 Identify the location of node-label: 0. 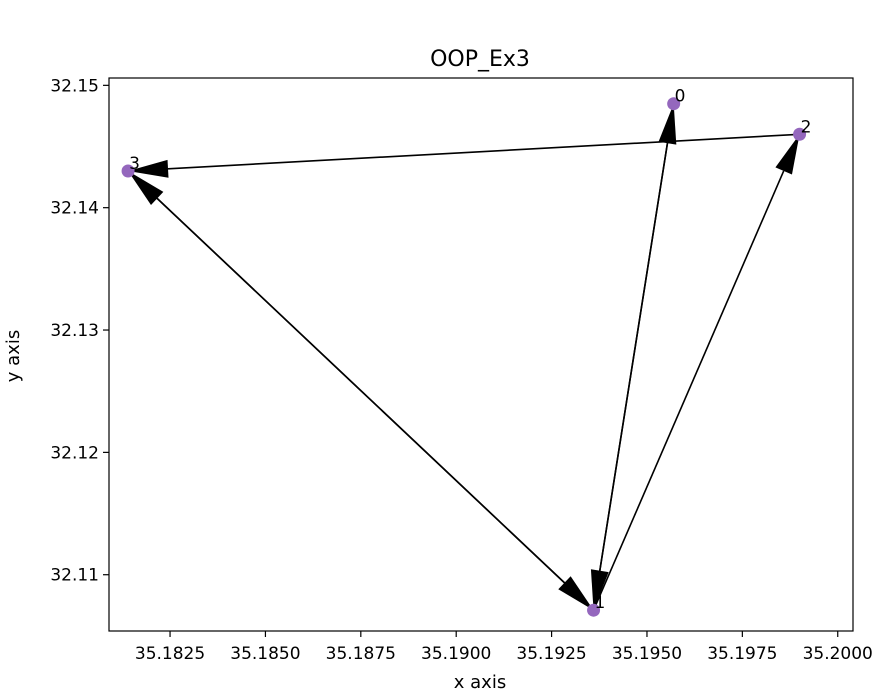
(680, 97).